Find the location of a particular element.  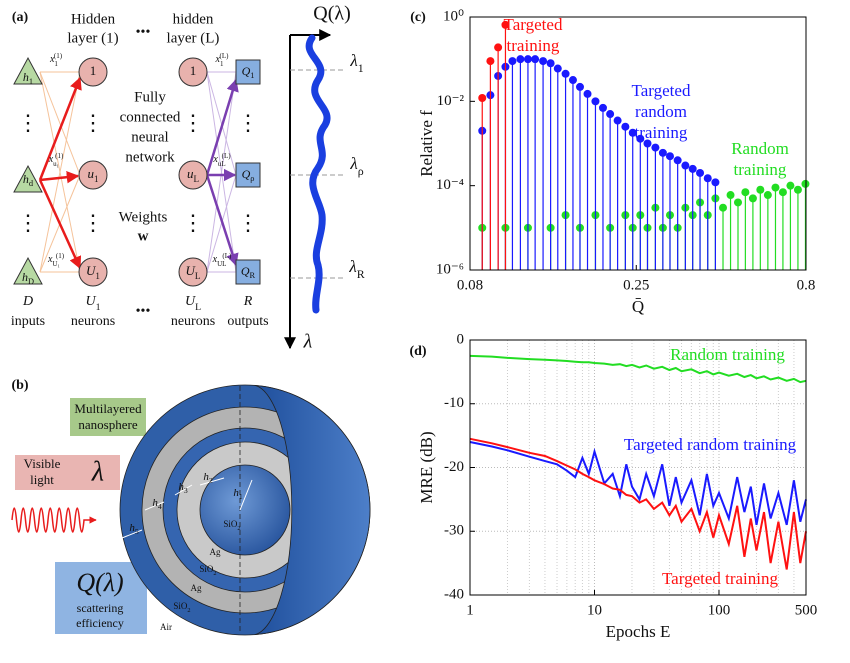

y-tick-label: 10⁻² is located at coordinates (451, 101).